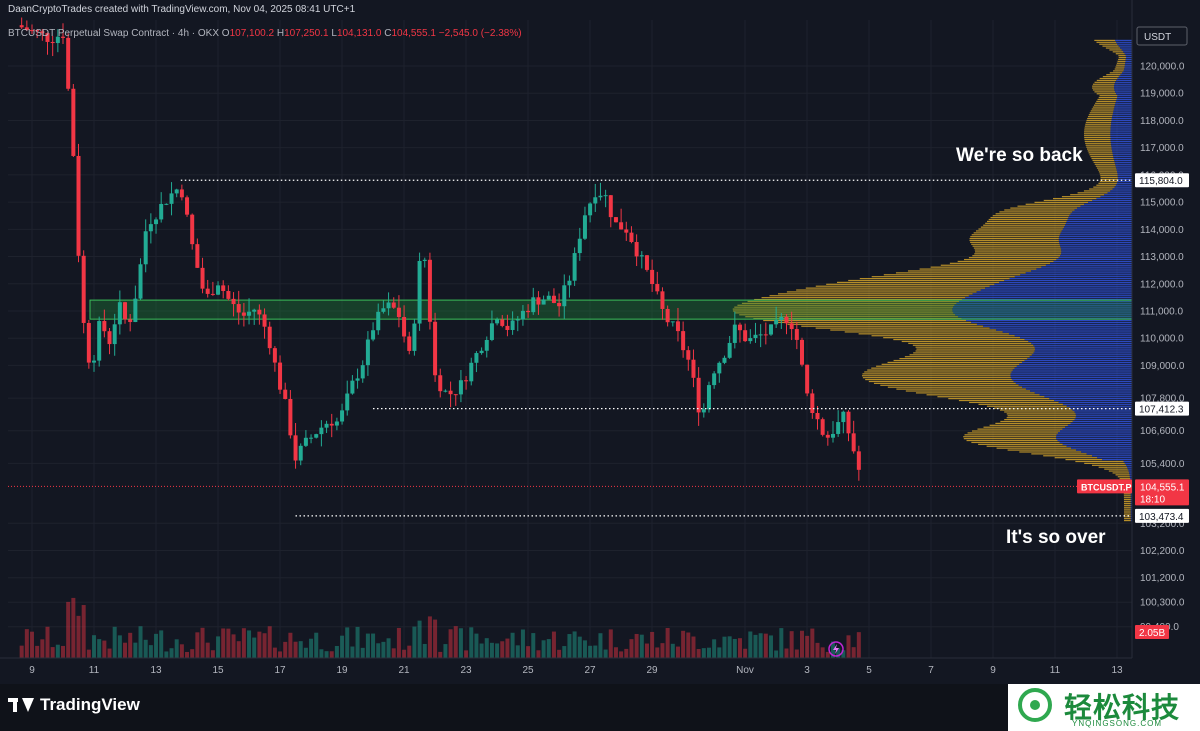  What do you see at coordinates (280, 670) in the screenshot?
I see `time-tick-label: 17` at bounding box center [280, 670].